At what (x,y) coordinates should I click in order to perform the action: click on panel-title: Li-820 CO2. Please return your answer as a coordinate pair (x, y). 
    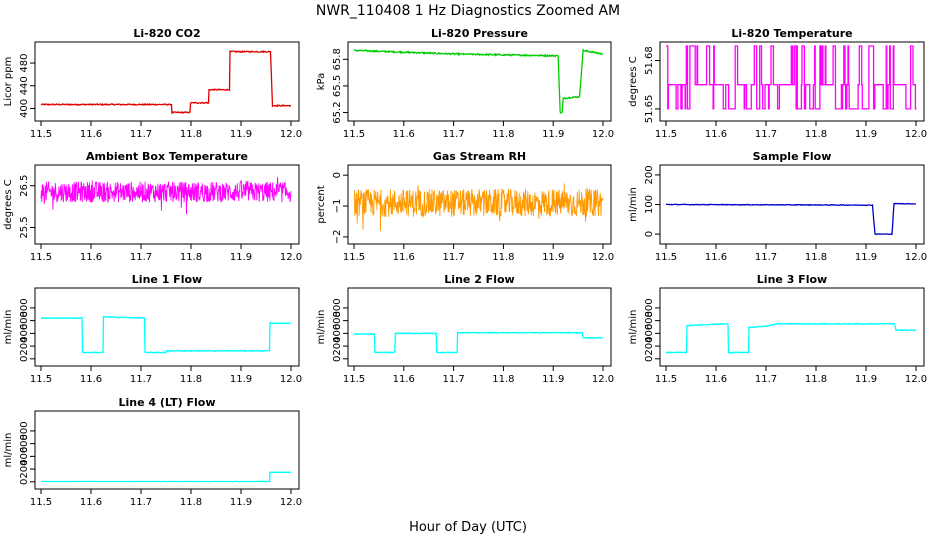
    Looking at the image, I should click on (166, 33).